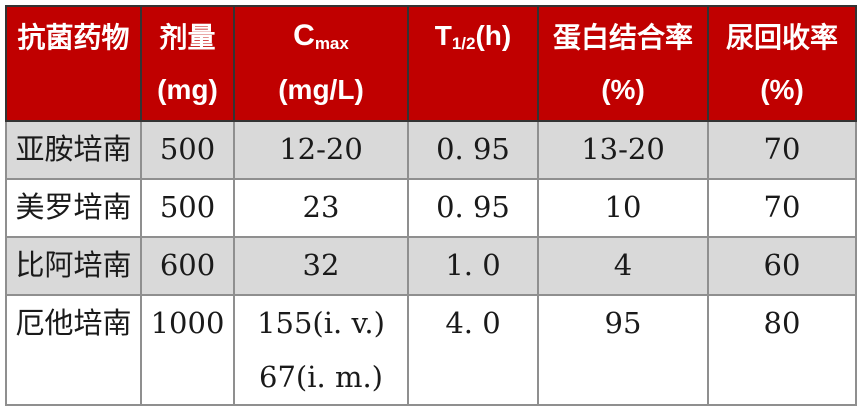  What do you see at coordinates (463, 43) in the screenshot?
I see `header-subscript: 1/2` at bounding box center [463, 43].